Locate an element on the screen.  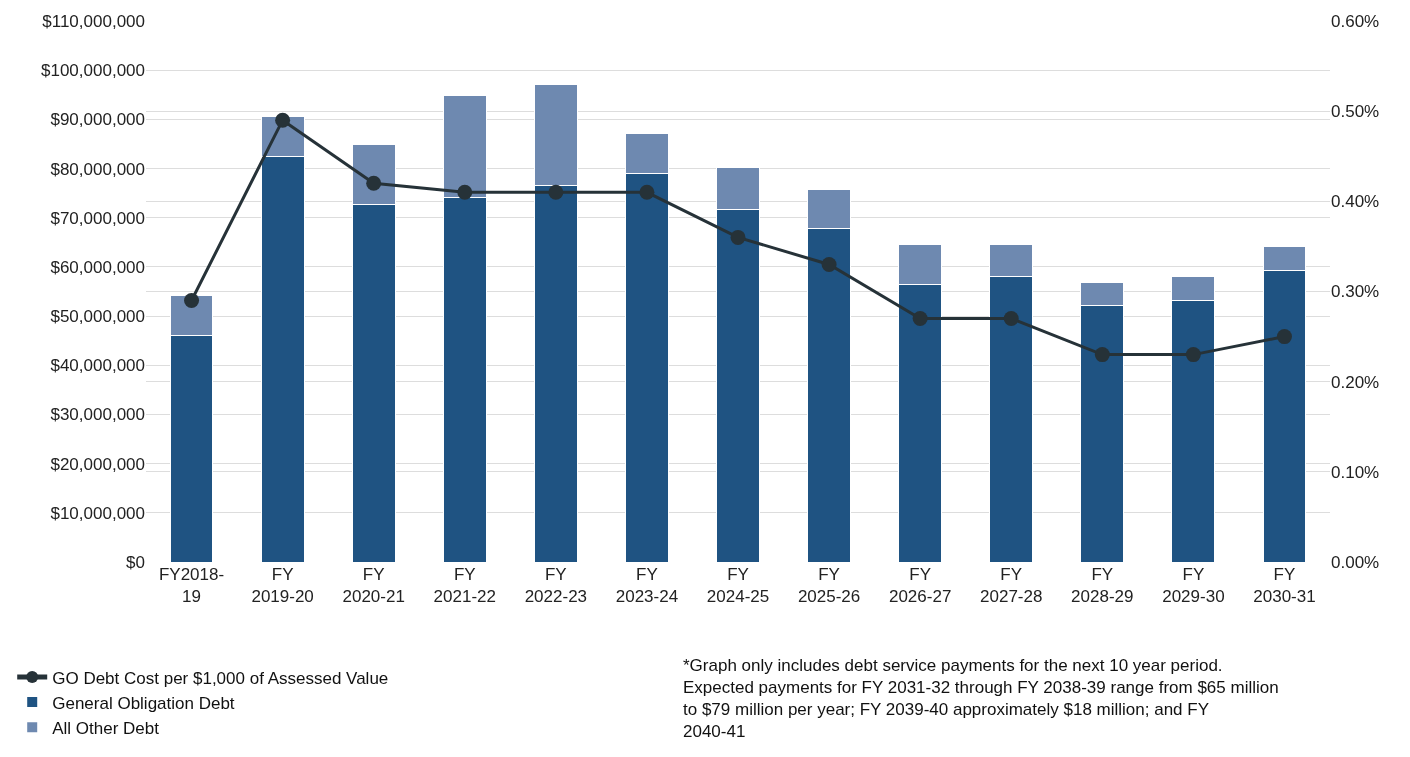
y-tick-label: $80,000,000 is located at coordinates (97, 169).